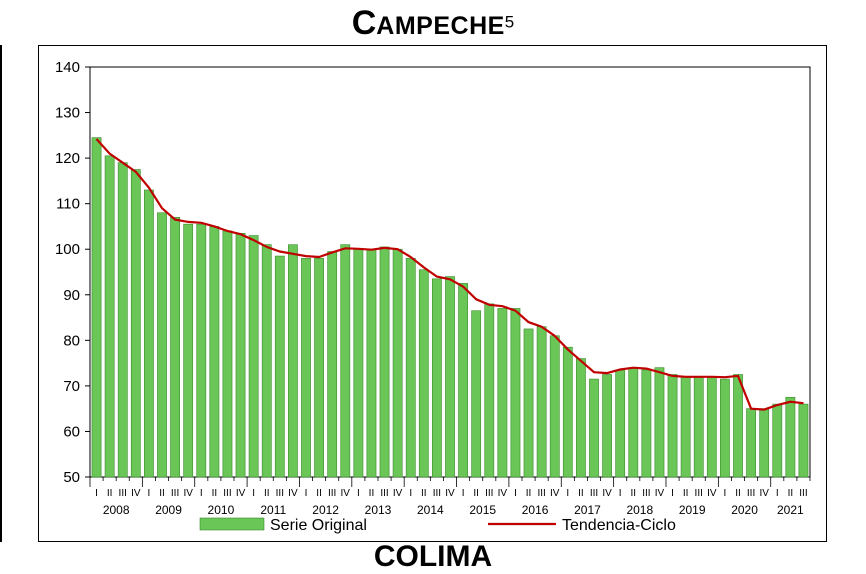 The width and height of the screenshot is (866, 574). Describe the element at coordinates (1, 293) in the screenshot. I see `left-border-line` at that location.